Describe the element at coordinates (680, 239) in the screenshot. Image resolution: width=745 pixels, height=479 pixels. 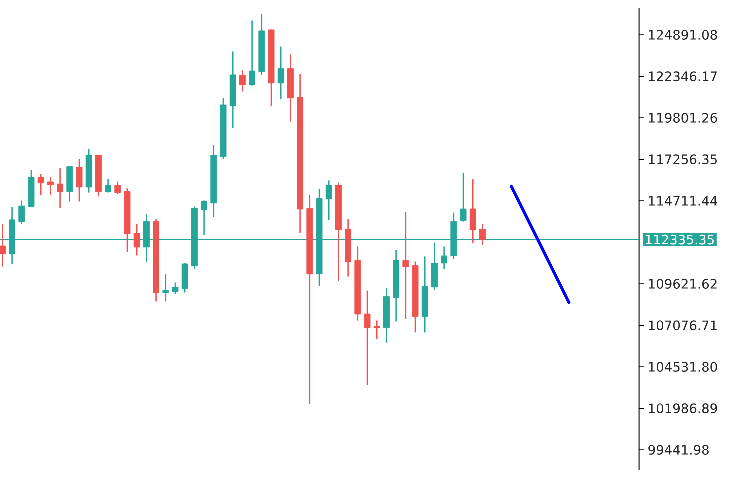
I see `ref-line-label: 112335.35` at that location.